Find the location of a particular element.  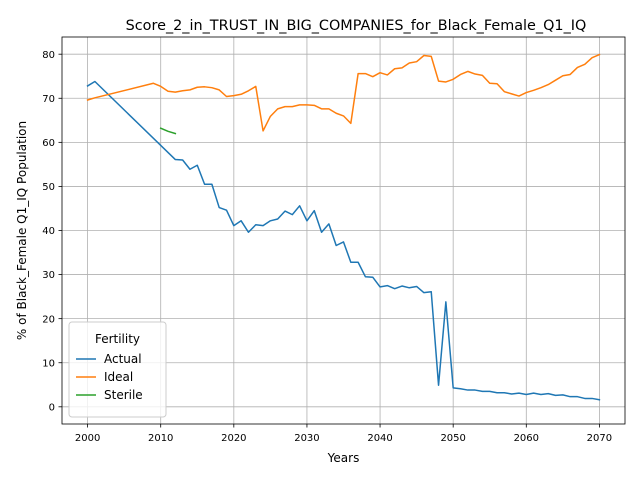

y-tick-label: 10 is located at coordinates (48, 363).